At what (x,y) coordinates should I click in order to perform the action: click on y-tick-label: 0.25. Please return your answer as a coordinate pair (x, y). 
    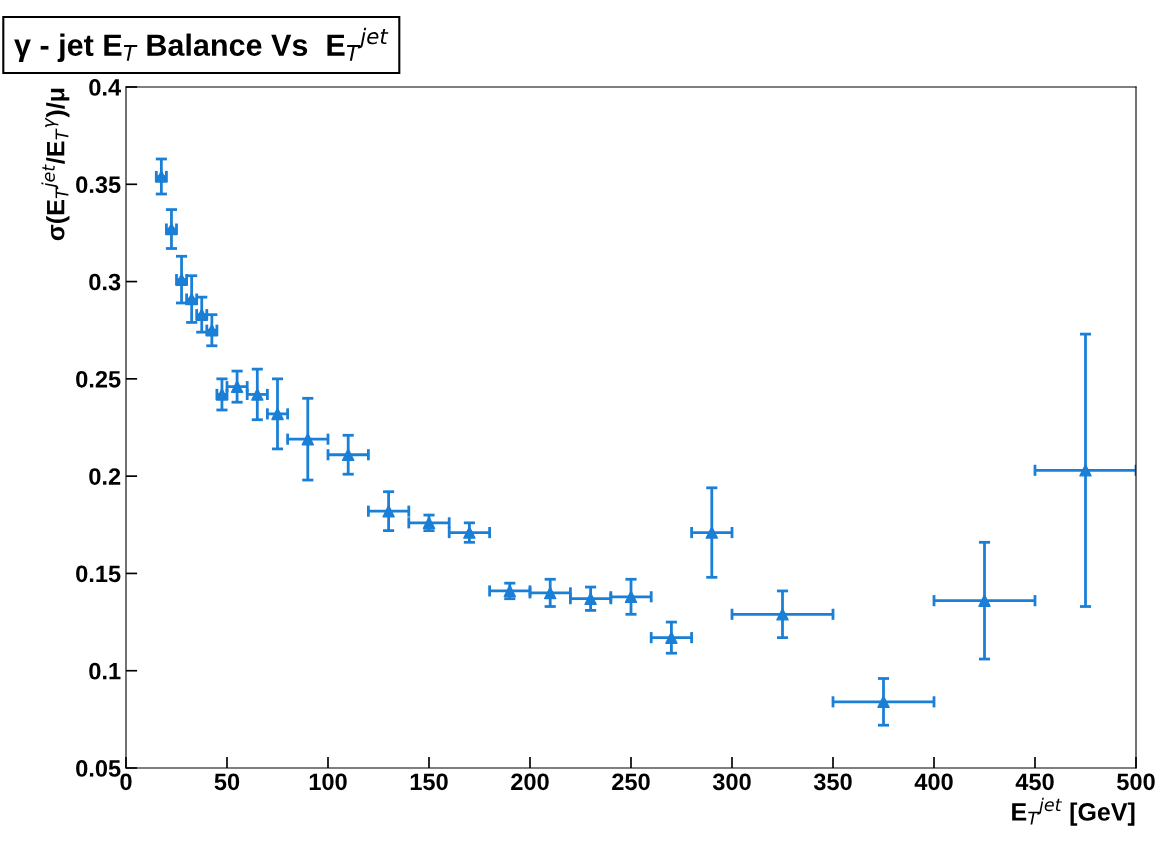
    Looking at the image, I should click on (98, 379).